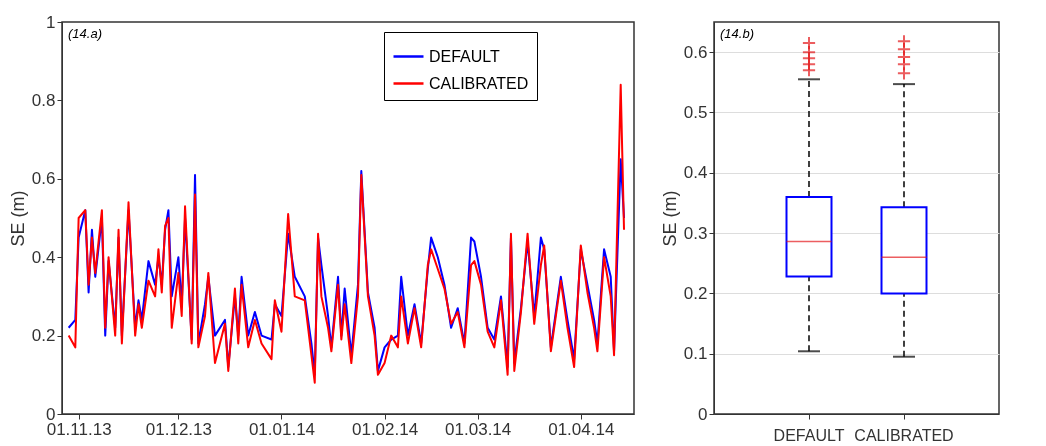 This screenshot has height=446, width=1046. Describe the element at coordinates (478, 429) in the screenshot. I see `x-tick-label: 01.03.14` at that location.